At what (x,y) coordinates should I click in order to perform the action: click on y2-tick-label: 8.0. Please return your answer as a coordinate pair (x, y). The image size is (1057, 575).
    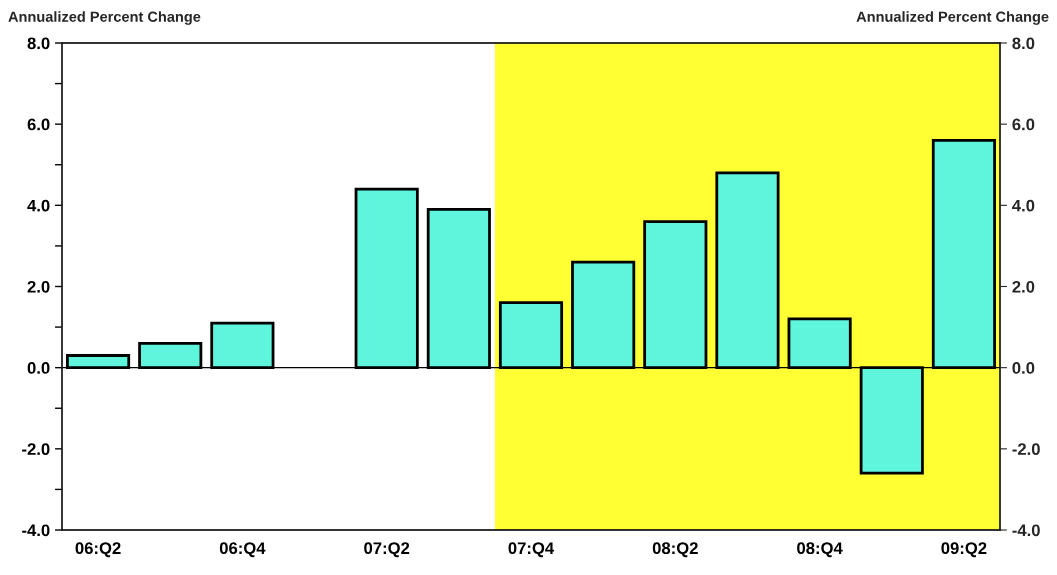
    Looking at the image, I should click on (1023, 43).